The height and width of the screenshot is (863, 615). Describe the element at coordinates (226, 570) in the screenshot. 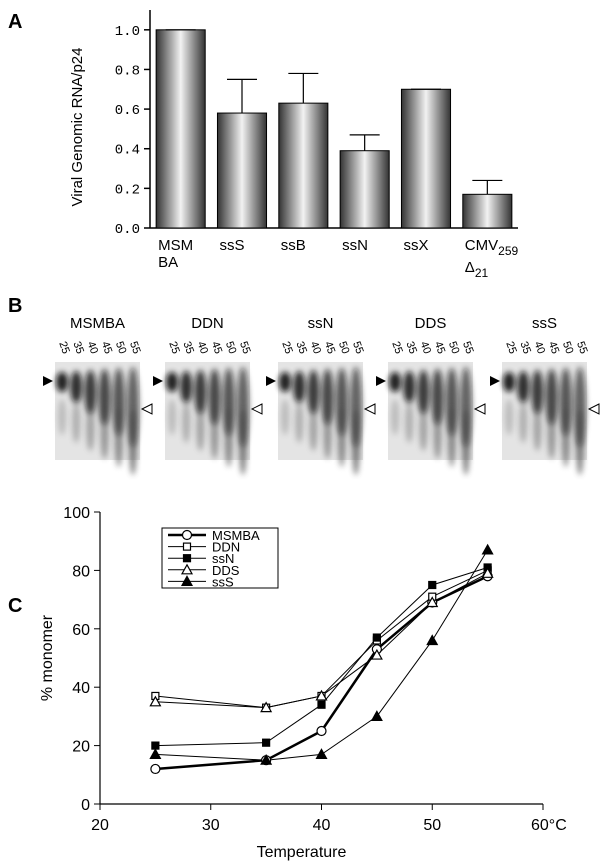

I see `legend-label: DDS` at that location.